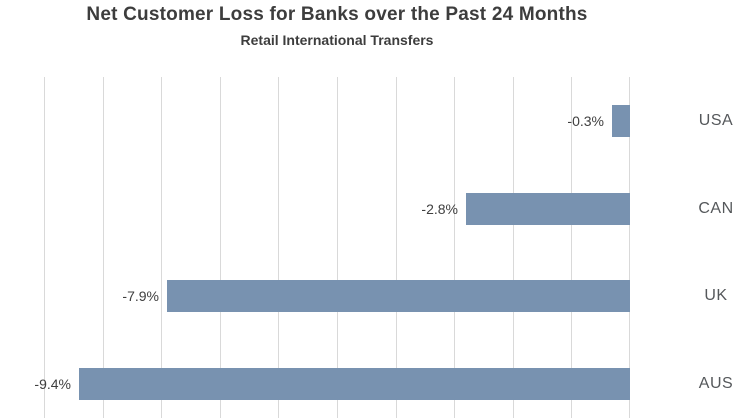 This screenshot has width=740, height=418. Describe the element at coordinates (716, 295) in the screenshot. I see `category-label-uk: UK` at that location.